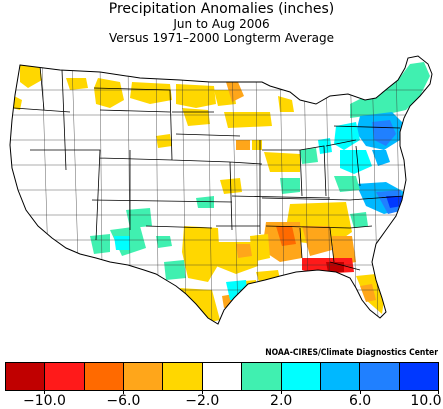 The width and height of the screenshot is (443, 409). I want to click on region-al-dry, so click(317, 241).